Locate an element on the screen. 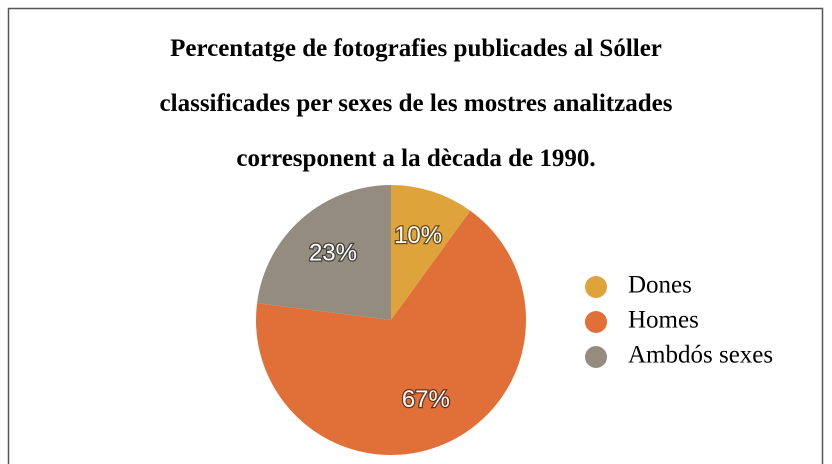 The width and height of the screenshot is (832, 464). legend-label: Dones is located at coordinates (660, 285).